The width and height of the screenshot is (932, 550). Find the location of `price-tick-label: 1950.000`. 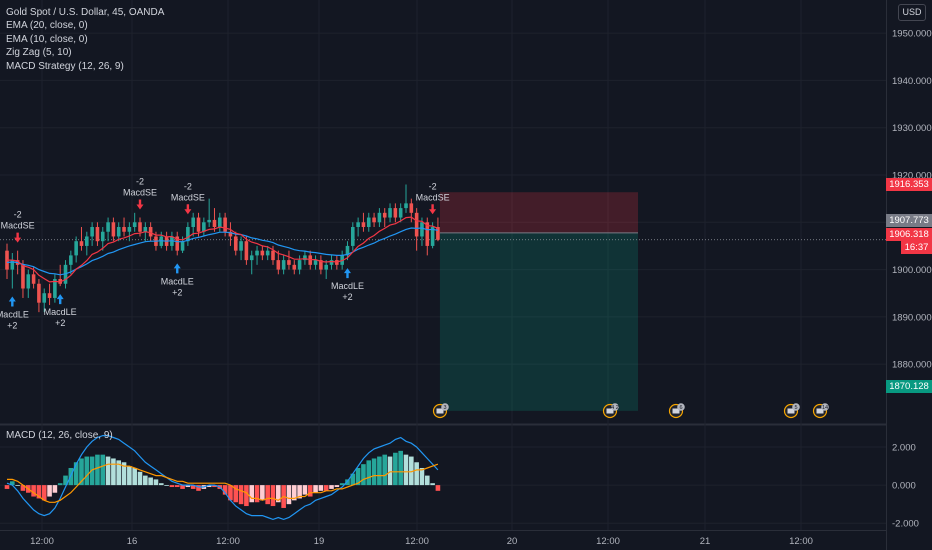

price-tick-label: 1950.000 is located at coordinates (912, 34).